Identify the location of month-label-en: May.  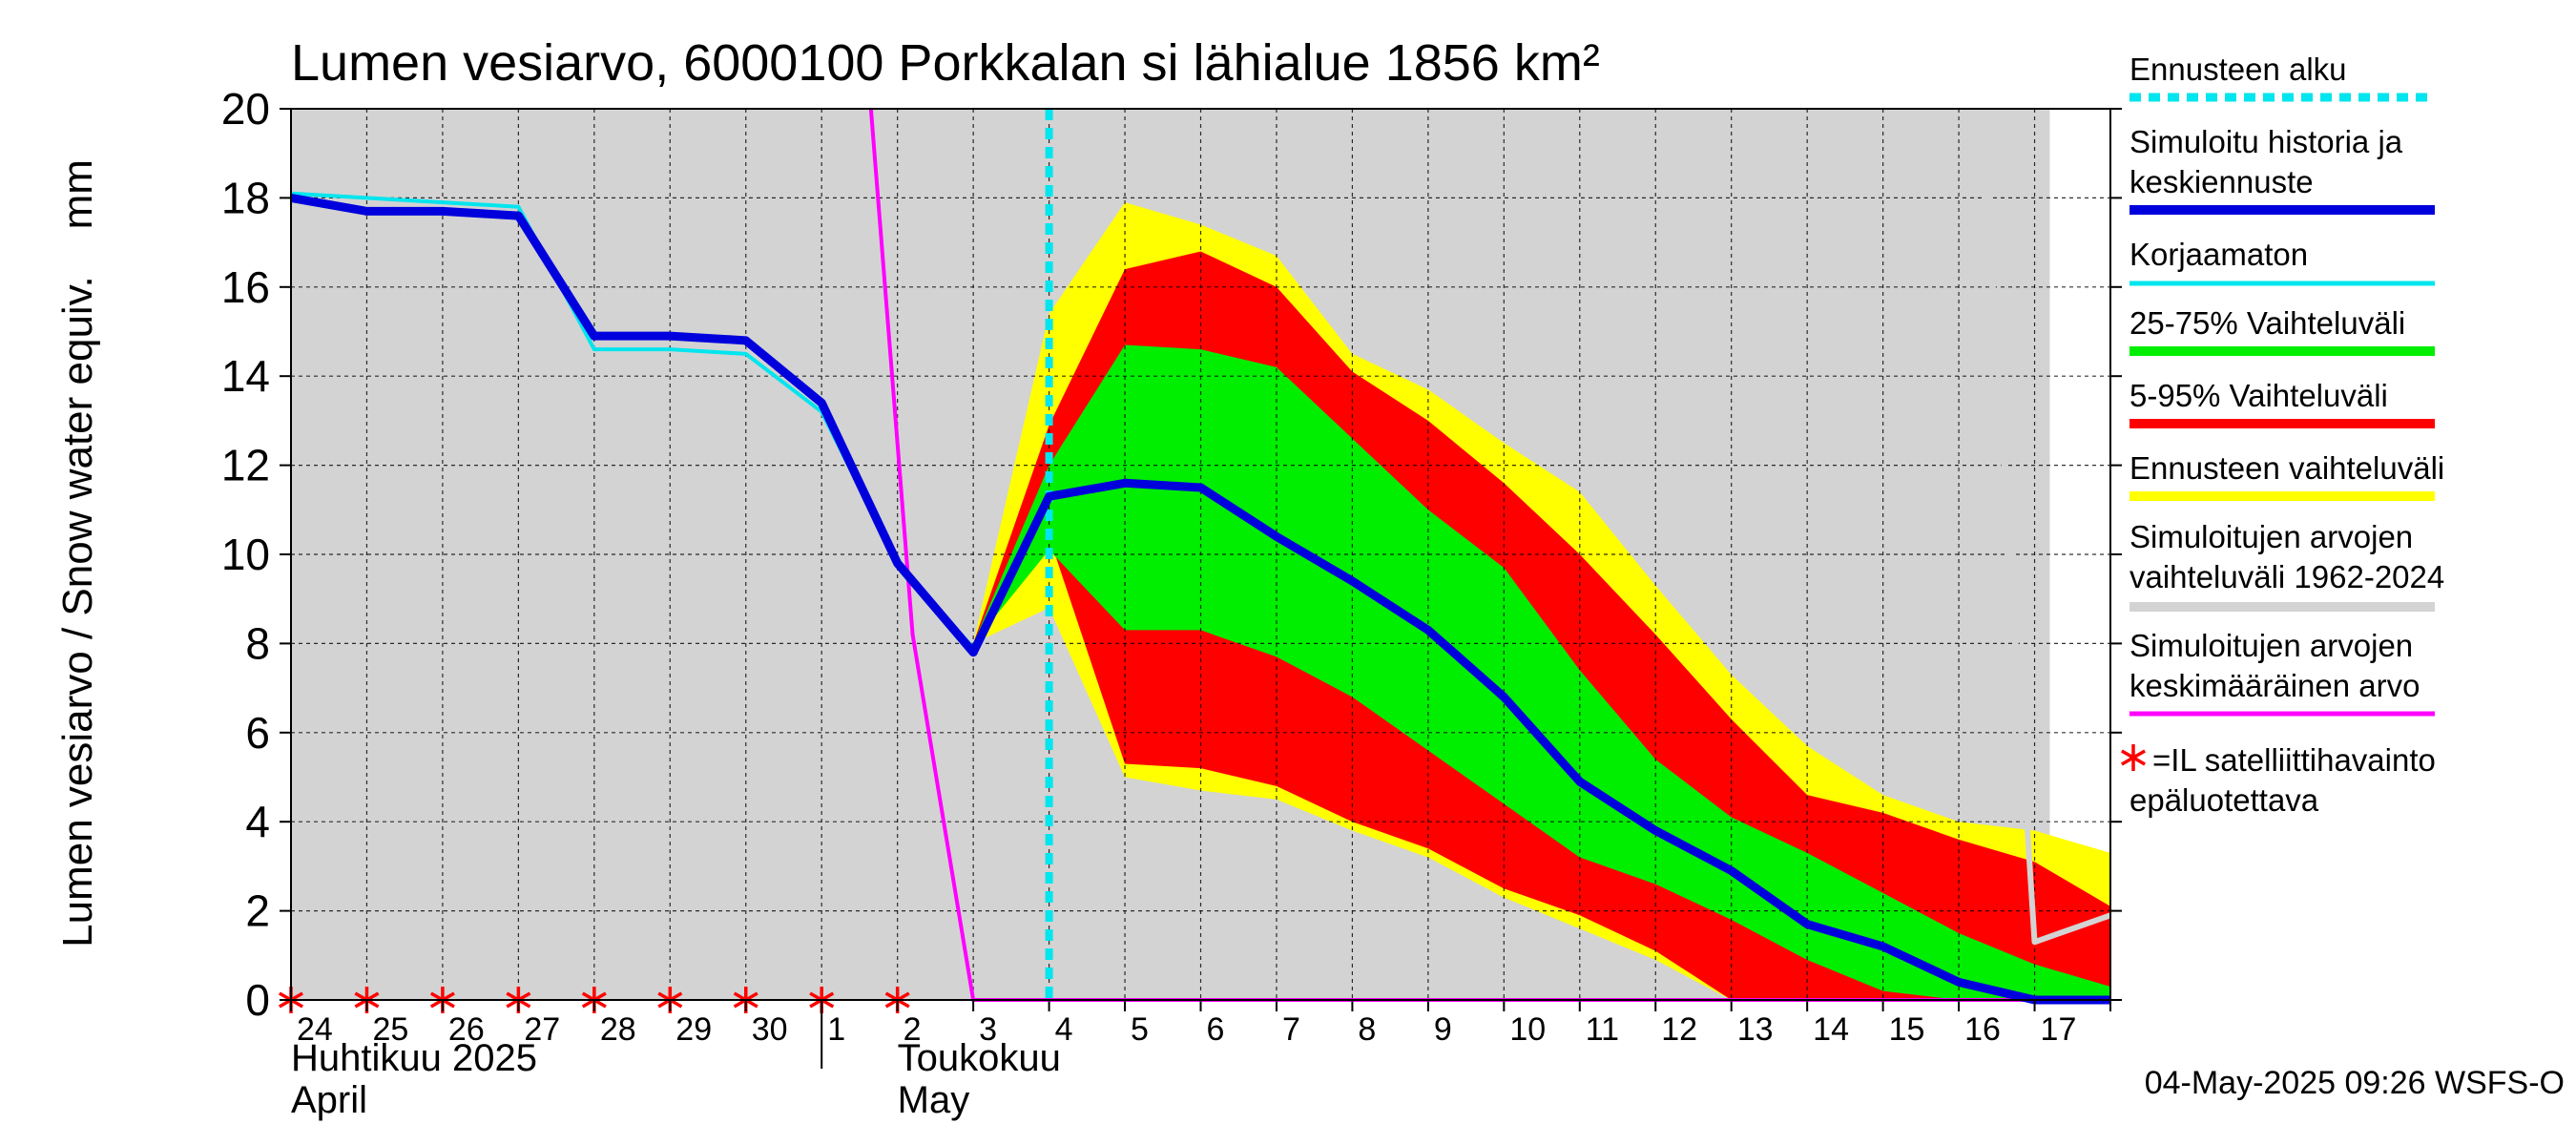
(934, 1100).